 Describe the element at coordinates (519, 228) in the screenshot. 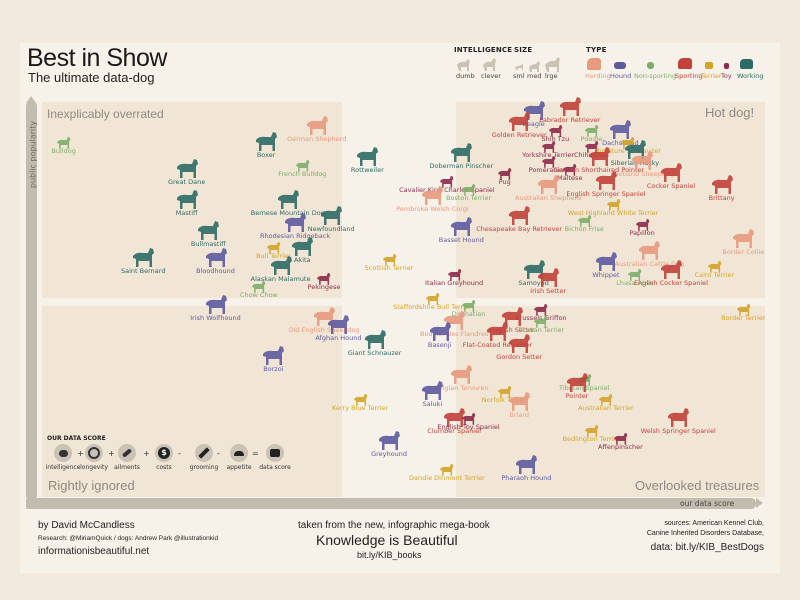

I see `dog-label: Chesapeake Bay Retriever` at that location.